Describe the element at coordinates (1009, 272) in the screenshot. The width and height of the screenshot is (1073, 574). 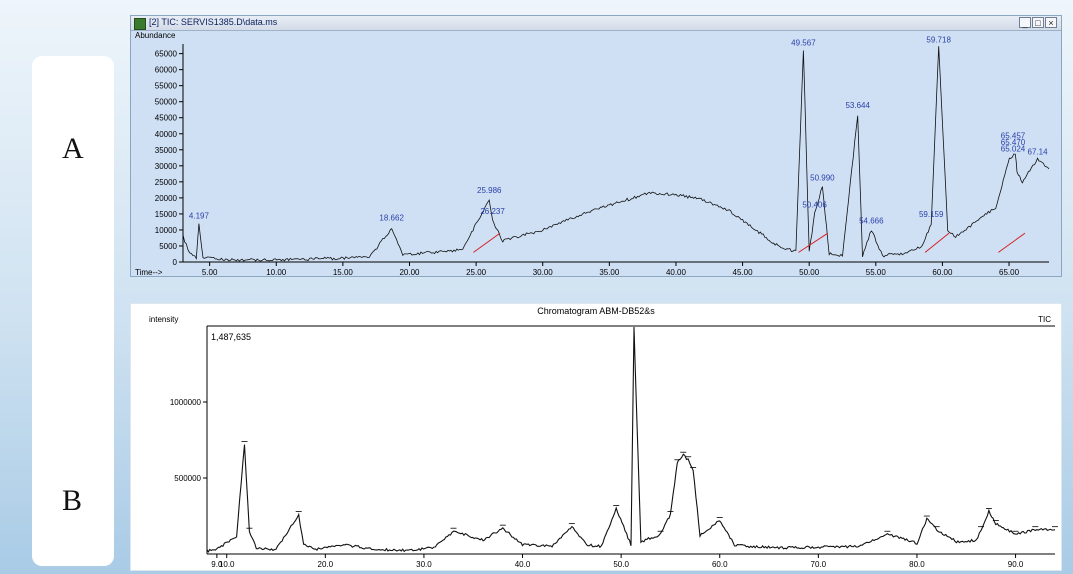
I see `x-tick-label: 65.00` at that location.